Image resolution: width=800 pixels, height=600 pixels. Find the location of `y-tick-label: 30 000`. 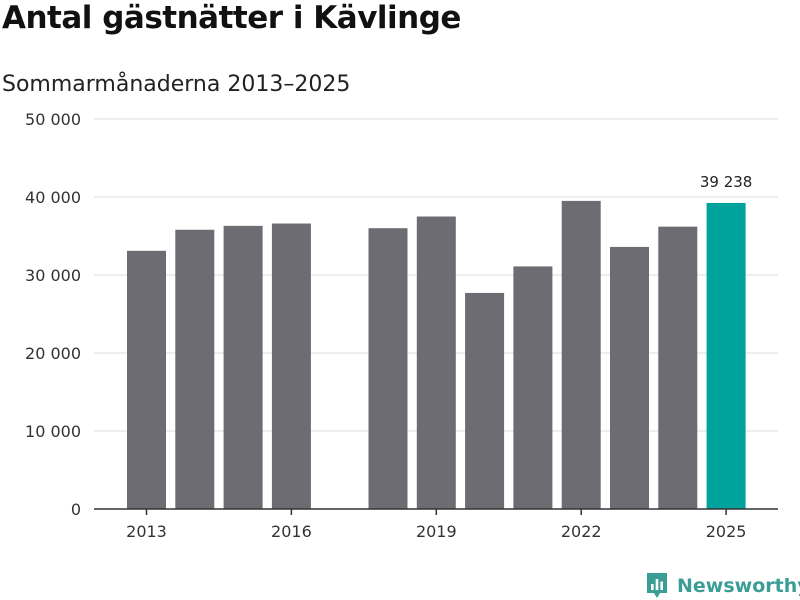

y-tick-label: 30 000 is located at coordinates (53, 275).